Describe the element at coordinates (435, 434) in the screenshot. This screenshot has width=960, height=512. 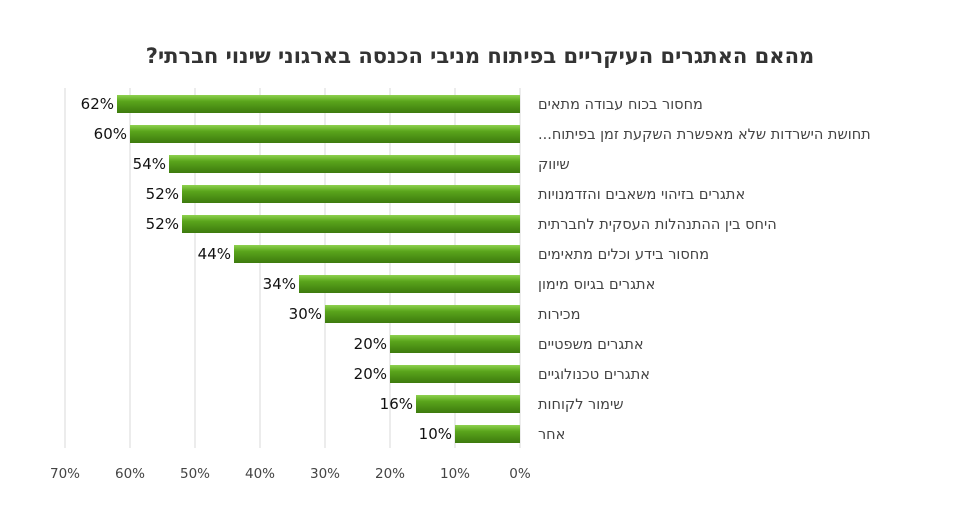
I see `data-label: 10%` at that location.